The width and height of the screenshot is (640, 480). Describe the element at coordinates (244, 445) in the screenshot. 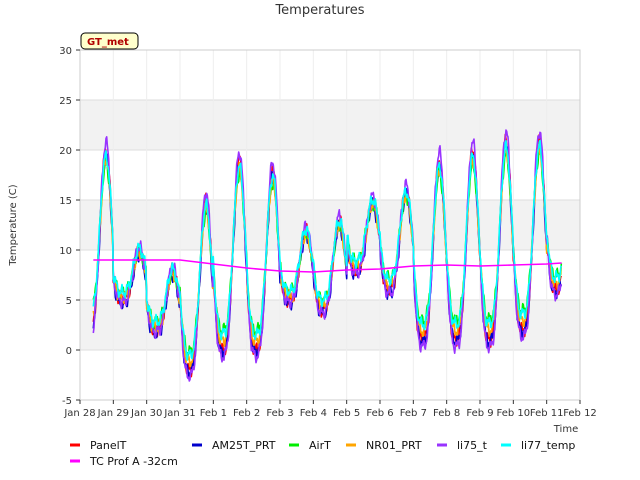

I see `legend-label: AM25T_PRT` at that location.